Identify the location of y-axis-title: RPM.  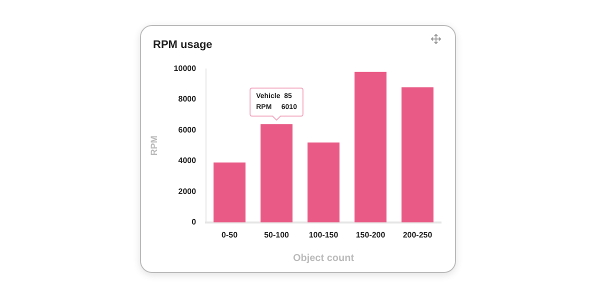
(153, 146).